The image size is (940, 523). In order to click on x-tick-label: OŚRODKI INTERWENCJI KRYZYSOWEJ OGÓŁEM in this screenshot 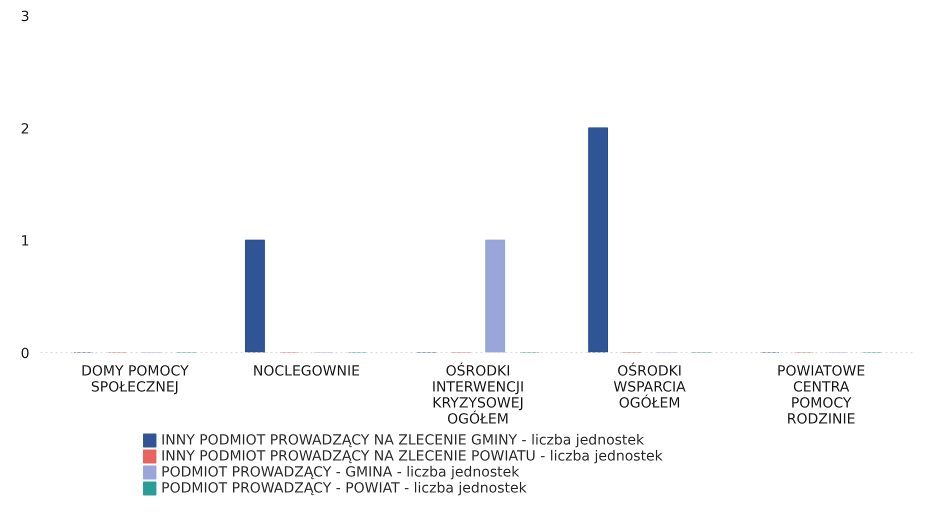, I will do `click(478, 395)`.